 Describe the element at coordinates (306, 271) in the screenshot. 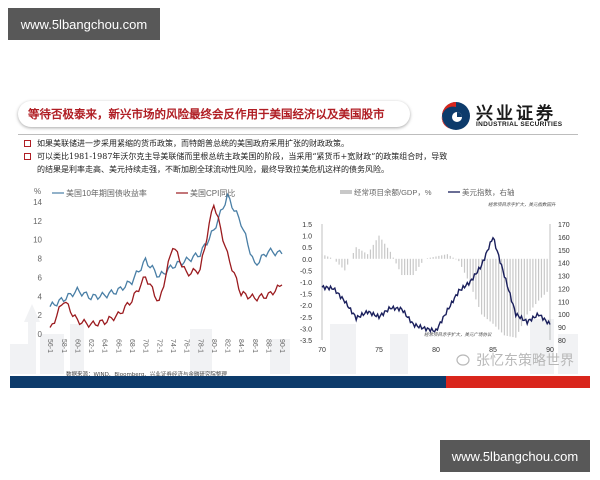

I see `svg-text: -0.5` at that location.